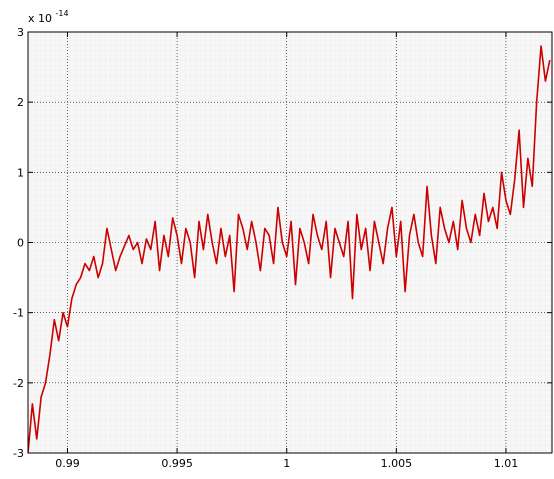 The width and height of the screenshot is (554, 479). I want to click on x-tick-label: 1.005, so click(397, 463).